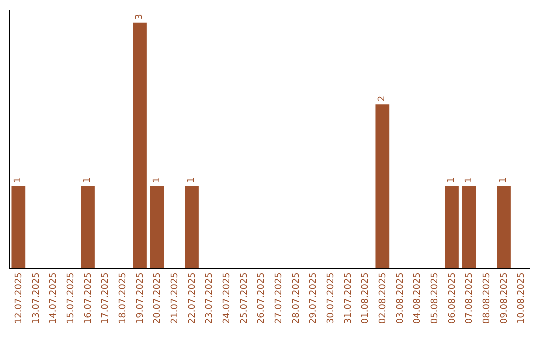 This screenshot has height=340, width=540. Describe the element at coordinates (331, 298) in the screenshot. I see `x-tick-label: 30.07.2025` at that location.